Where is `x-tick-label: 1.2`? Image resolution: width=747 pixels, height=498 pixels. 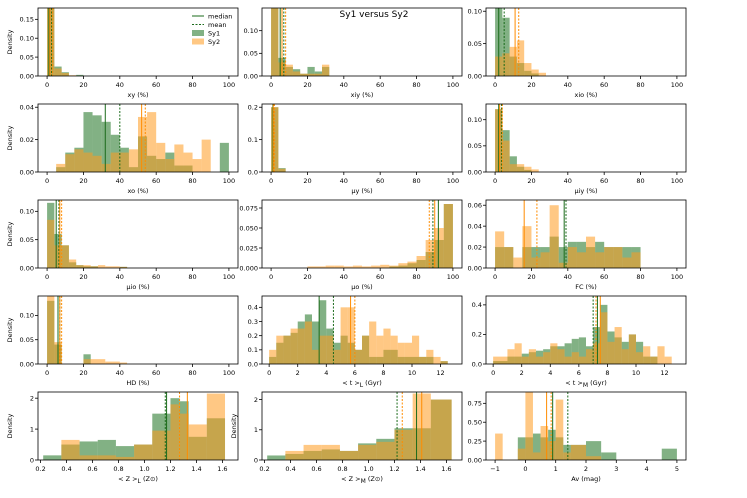 x-tick-label: 1.2 is located at coordinates (170, 469).